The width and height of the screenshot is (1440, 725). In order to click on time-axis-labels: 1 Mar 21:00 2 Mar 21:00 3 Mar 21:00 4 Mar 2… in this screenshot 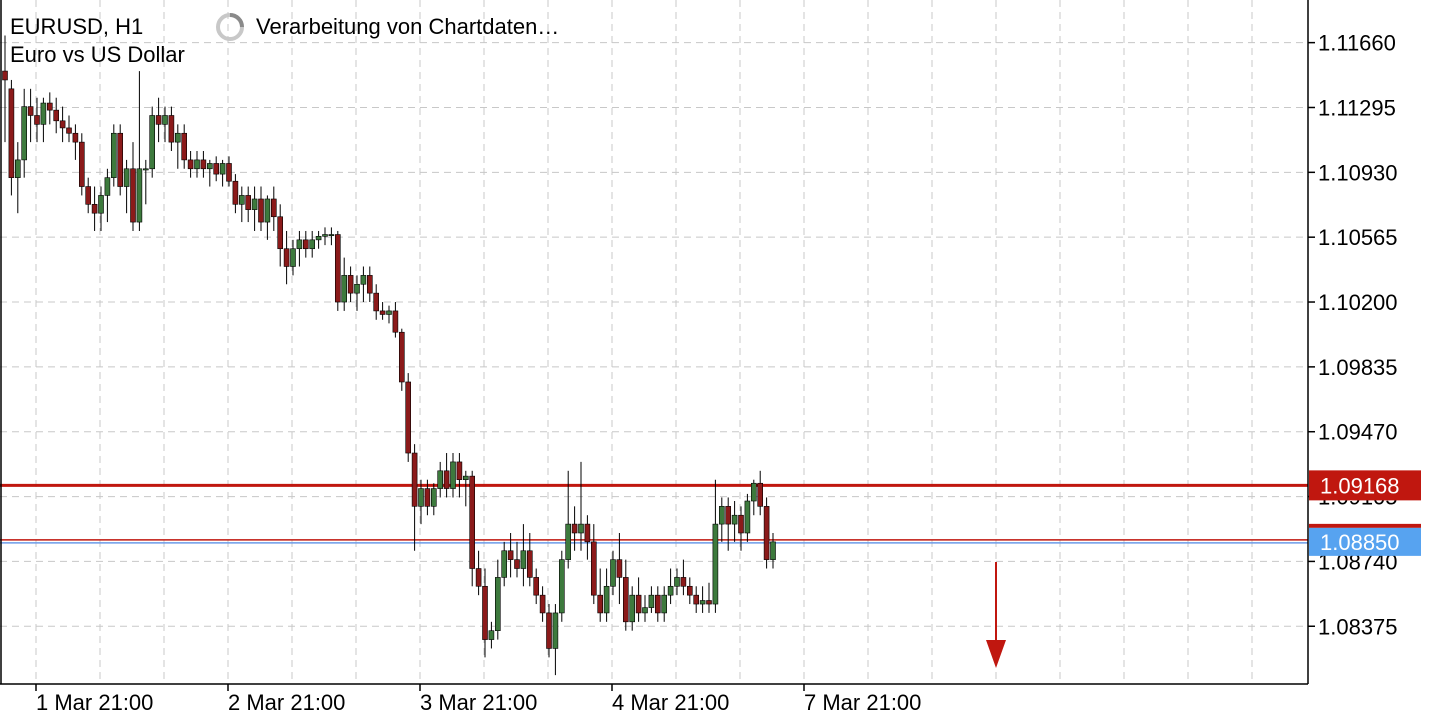, I will do `click(478, 699)`.